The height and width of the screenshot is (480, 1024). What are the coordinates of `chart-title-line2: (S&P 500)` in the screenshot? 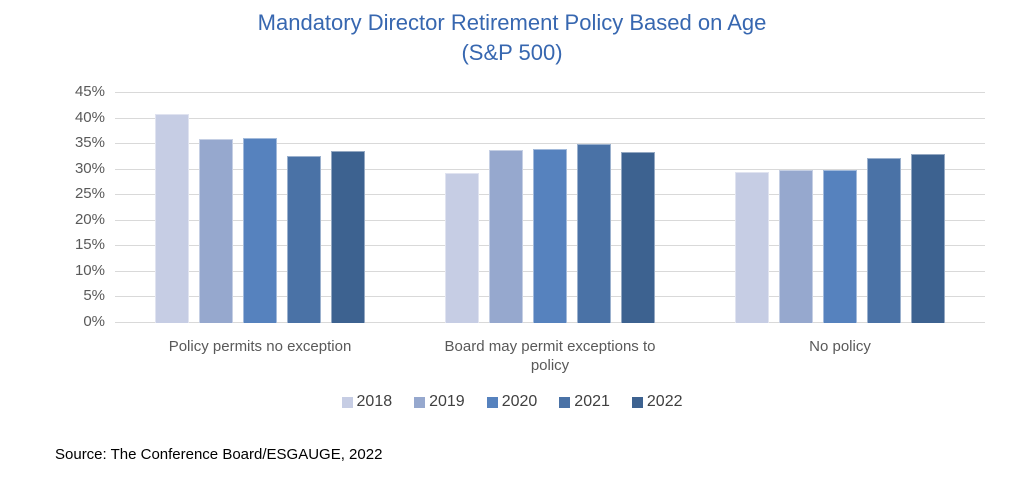 It's located at (512, 52).